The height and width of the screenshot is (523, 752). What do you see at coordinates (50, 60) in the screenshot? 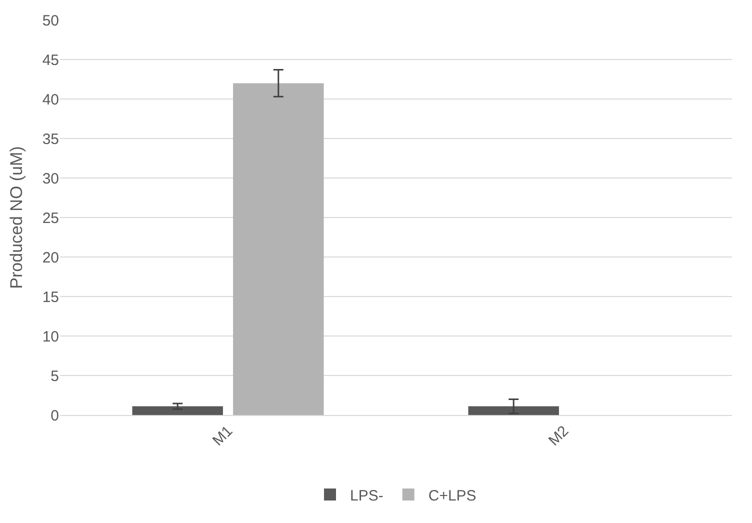
I see `y-tick-label: 45` at bounding box center [50, 60].